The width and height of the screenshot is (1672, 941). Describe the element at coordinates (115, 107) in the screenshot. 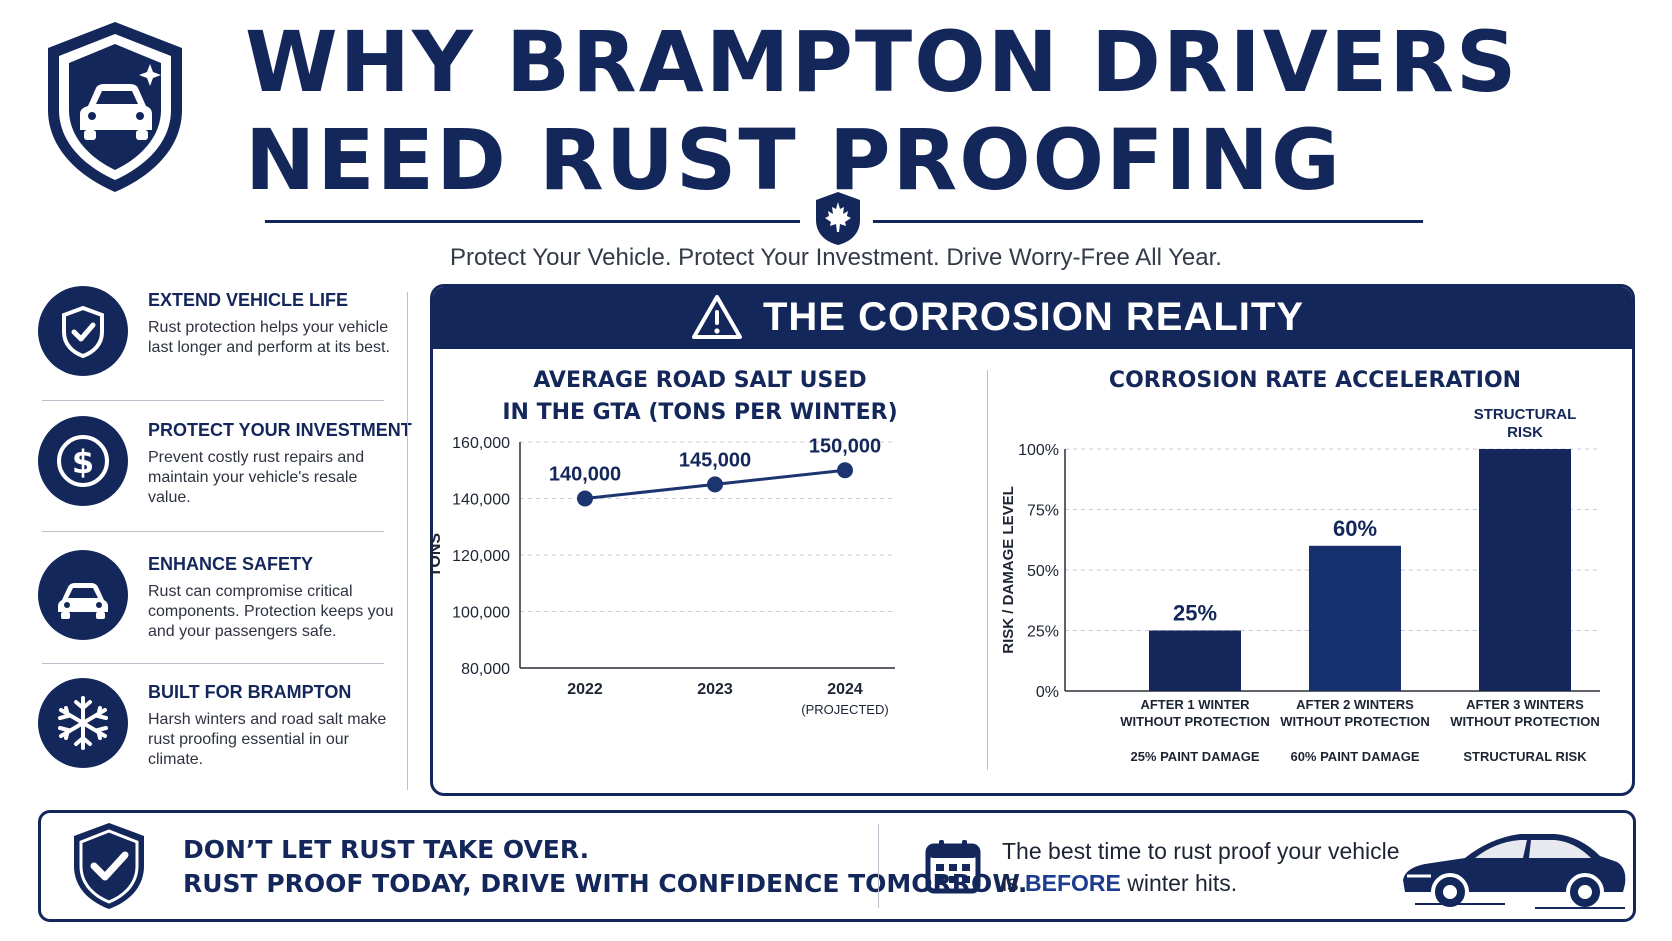

I see `shield-car-logo` at that location.